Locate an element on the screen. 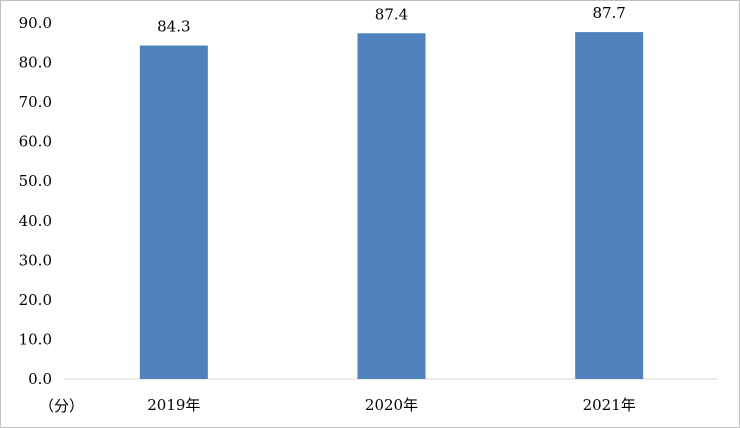 The height and width of the screenshot is (428, 740). y-tick-label: 90.0 is located at coordinates (35, 23).